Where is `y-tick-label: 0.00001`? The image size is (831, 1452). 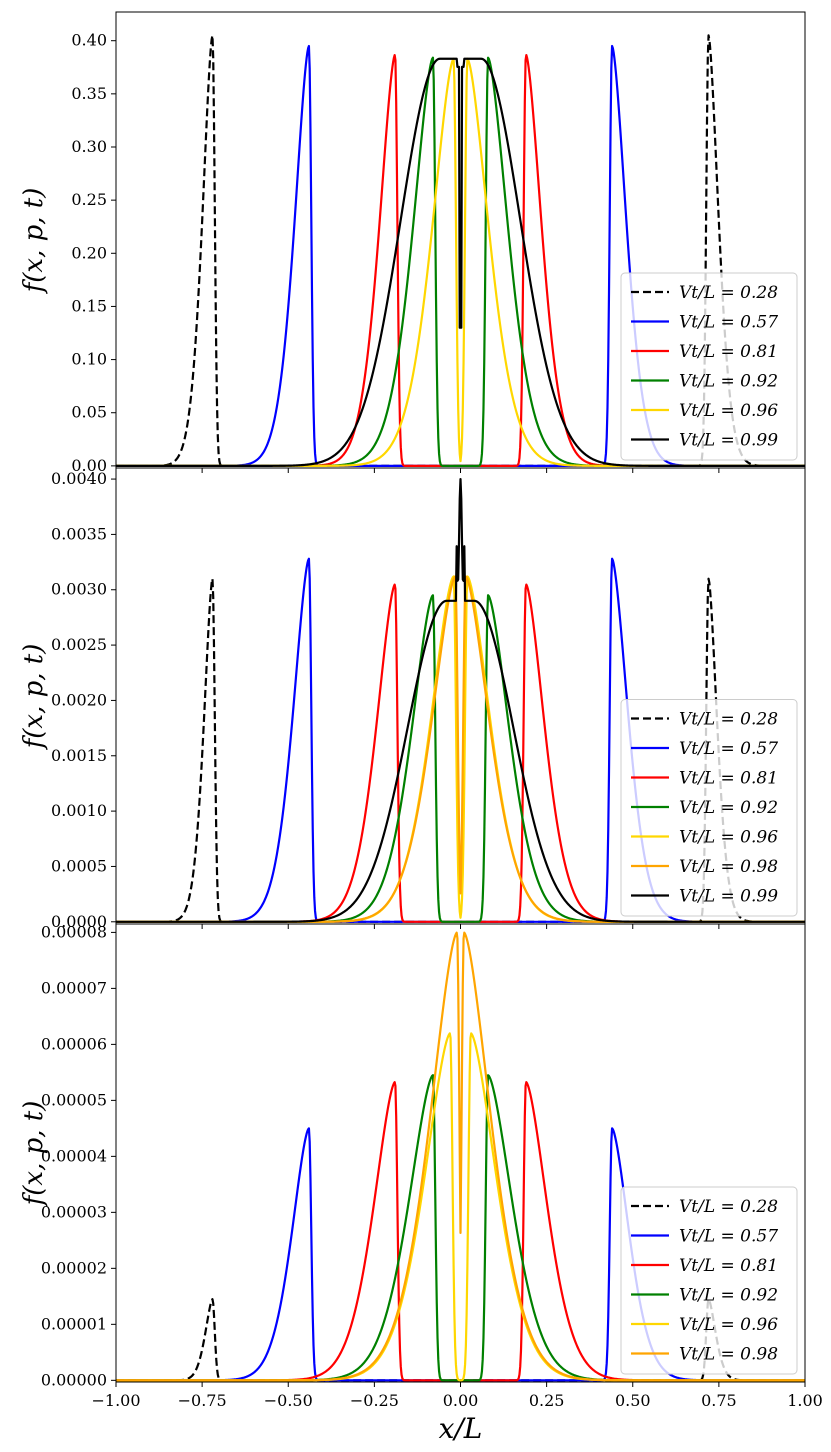 y-tick-label: 0.00001 is located at coordinates (74, 1323).